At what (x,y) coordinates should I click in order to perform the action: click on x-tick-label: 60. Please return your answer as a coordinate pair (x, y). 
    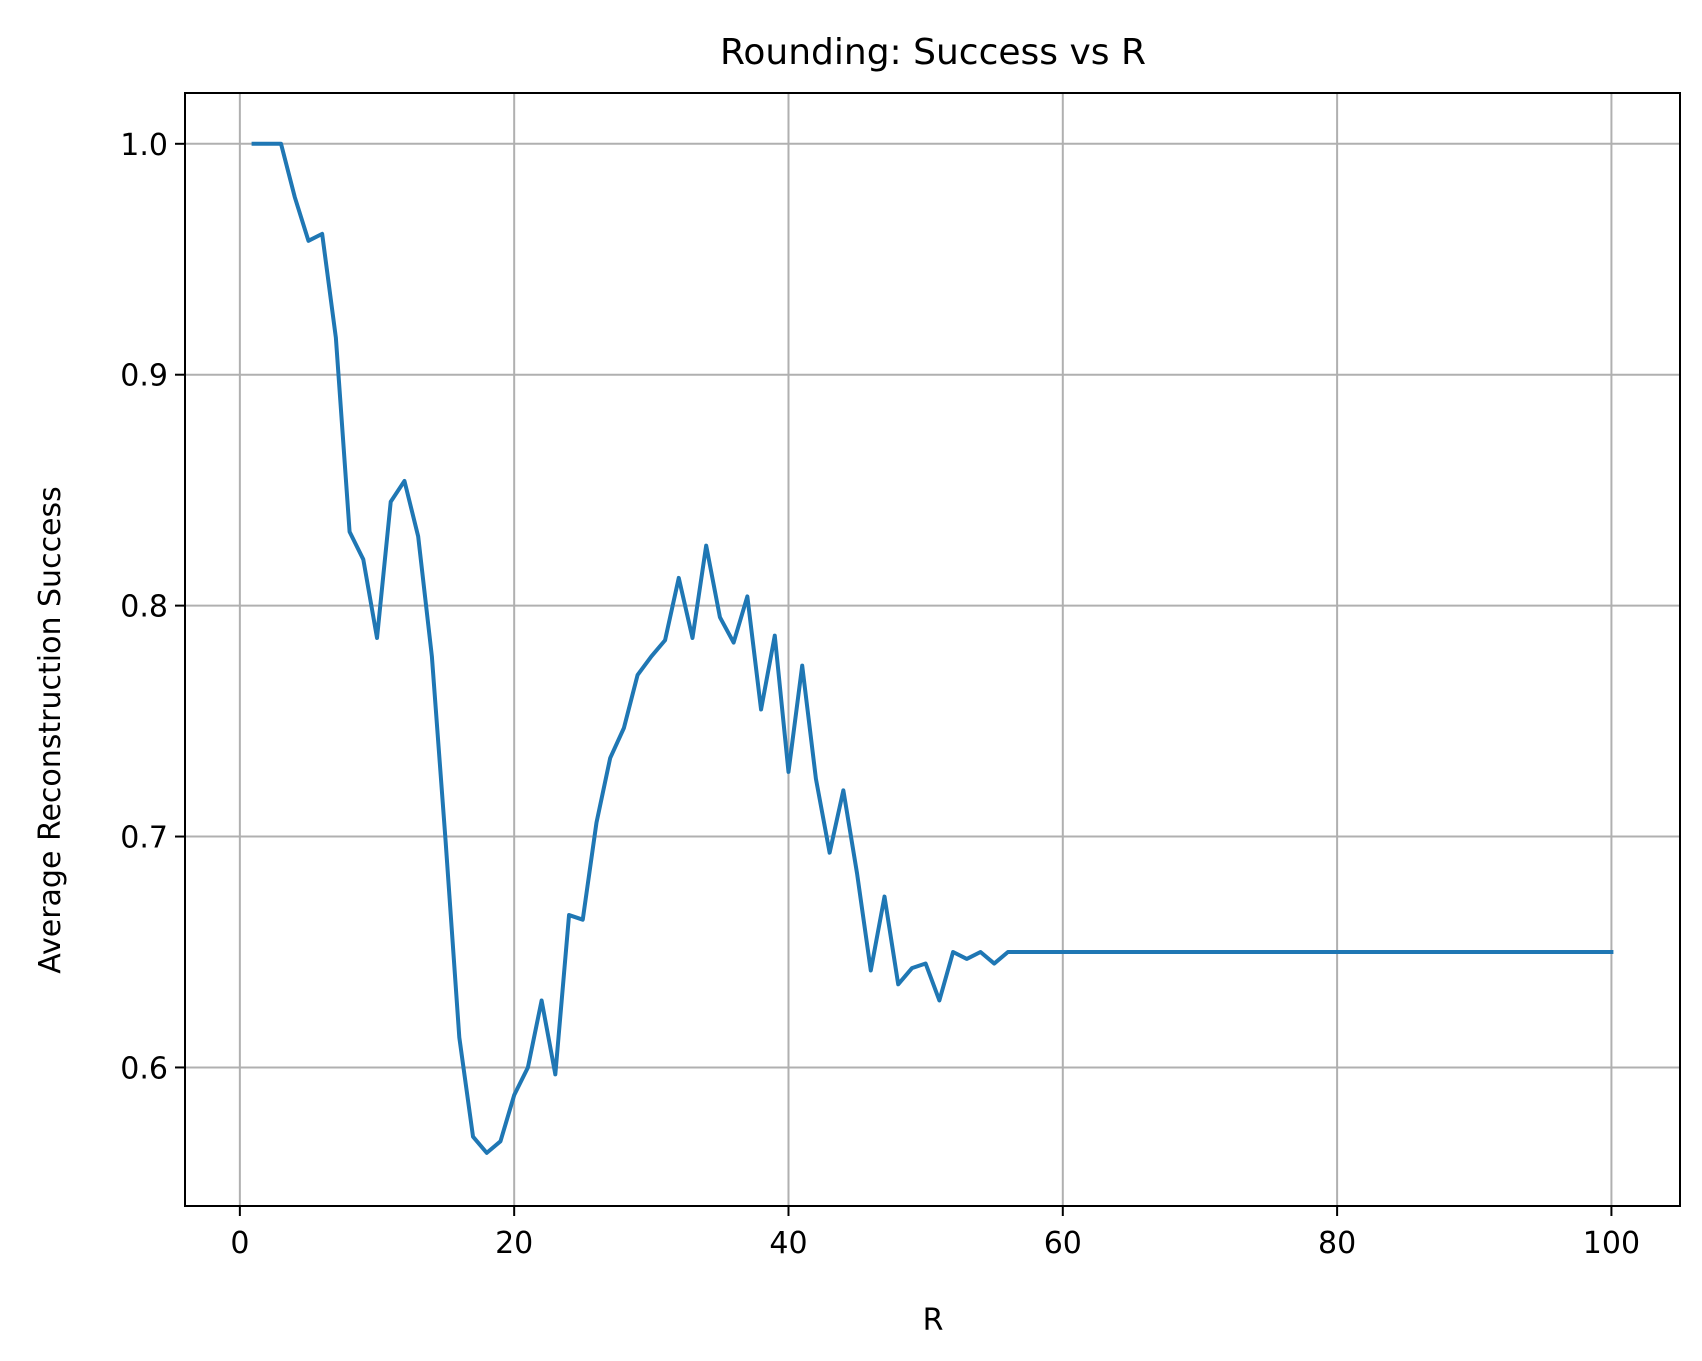
    Looking at the image, I should click on (1063, 1243).